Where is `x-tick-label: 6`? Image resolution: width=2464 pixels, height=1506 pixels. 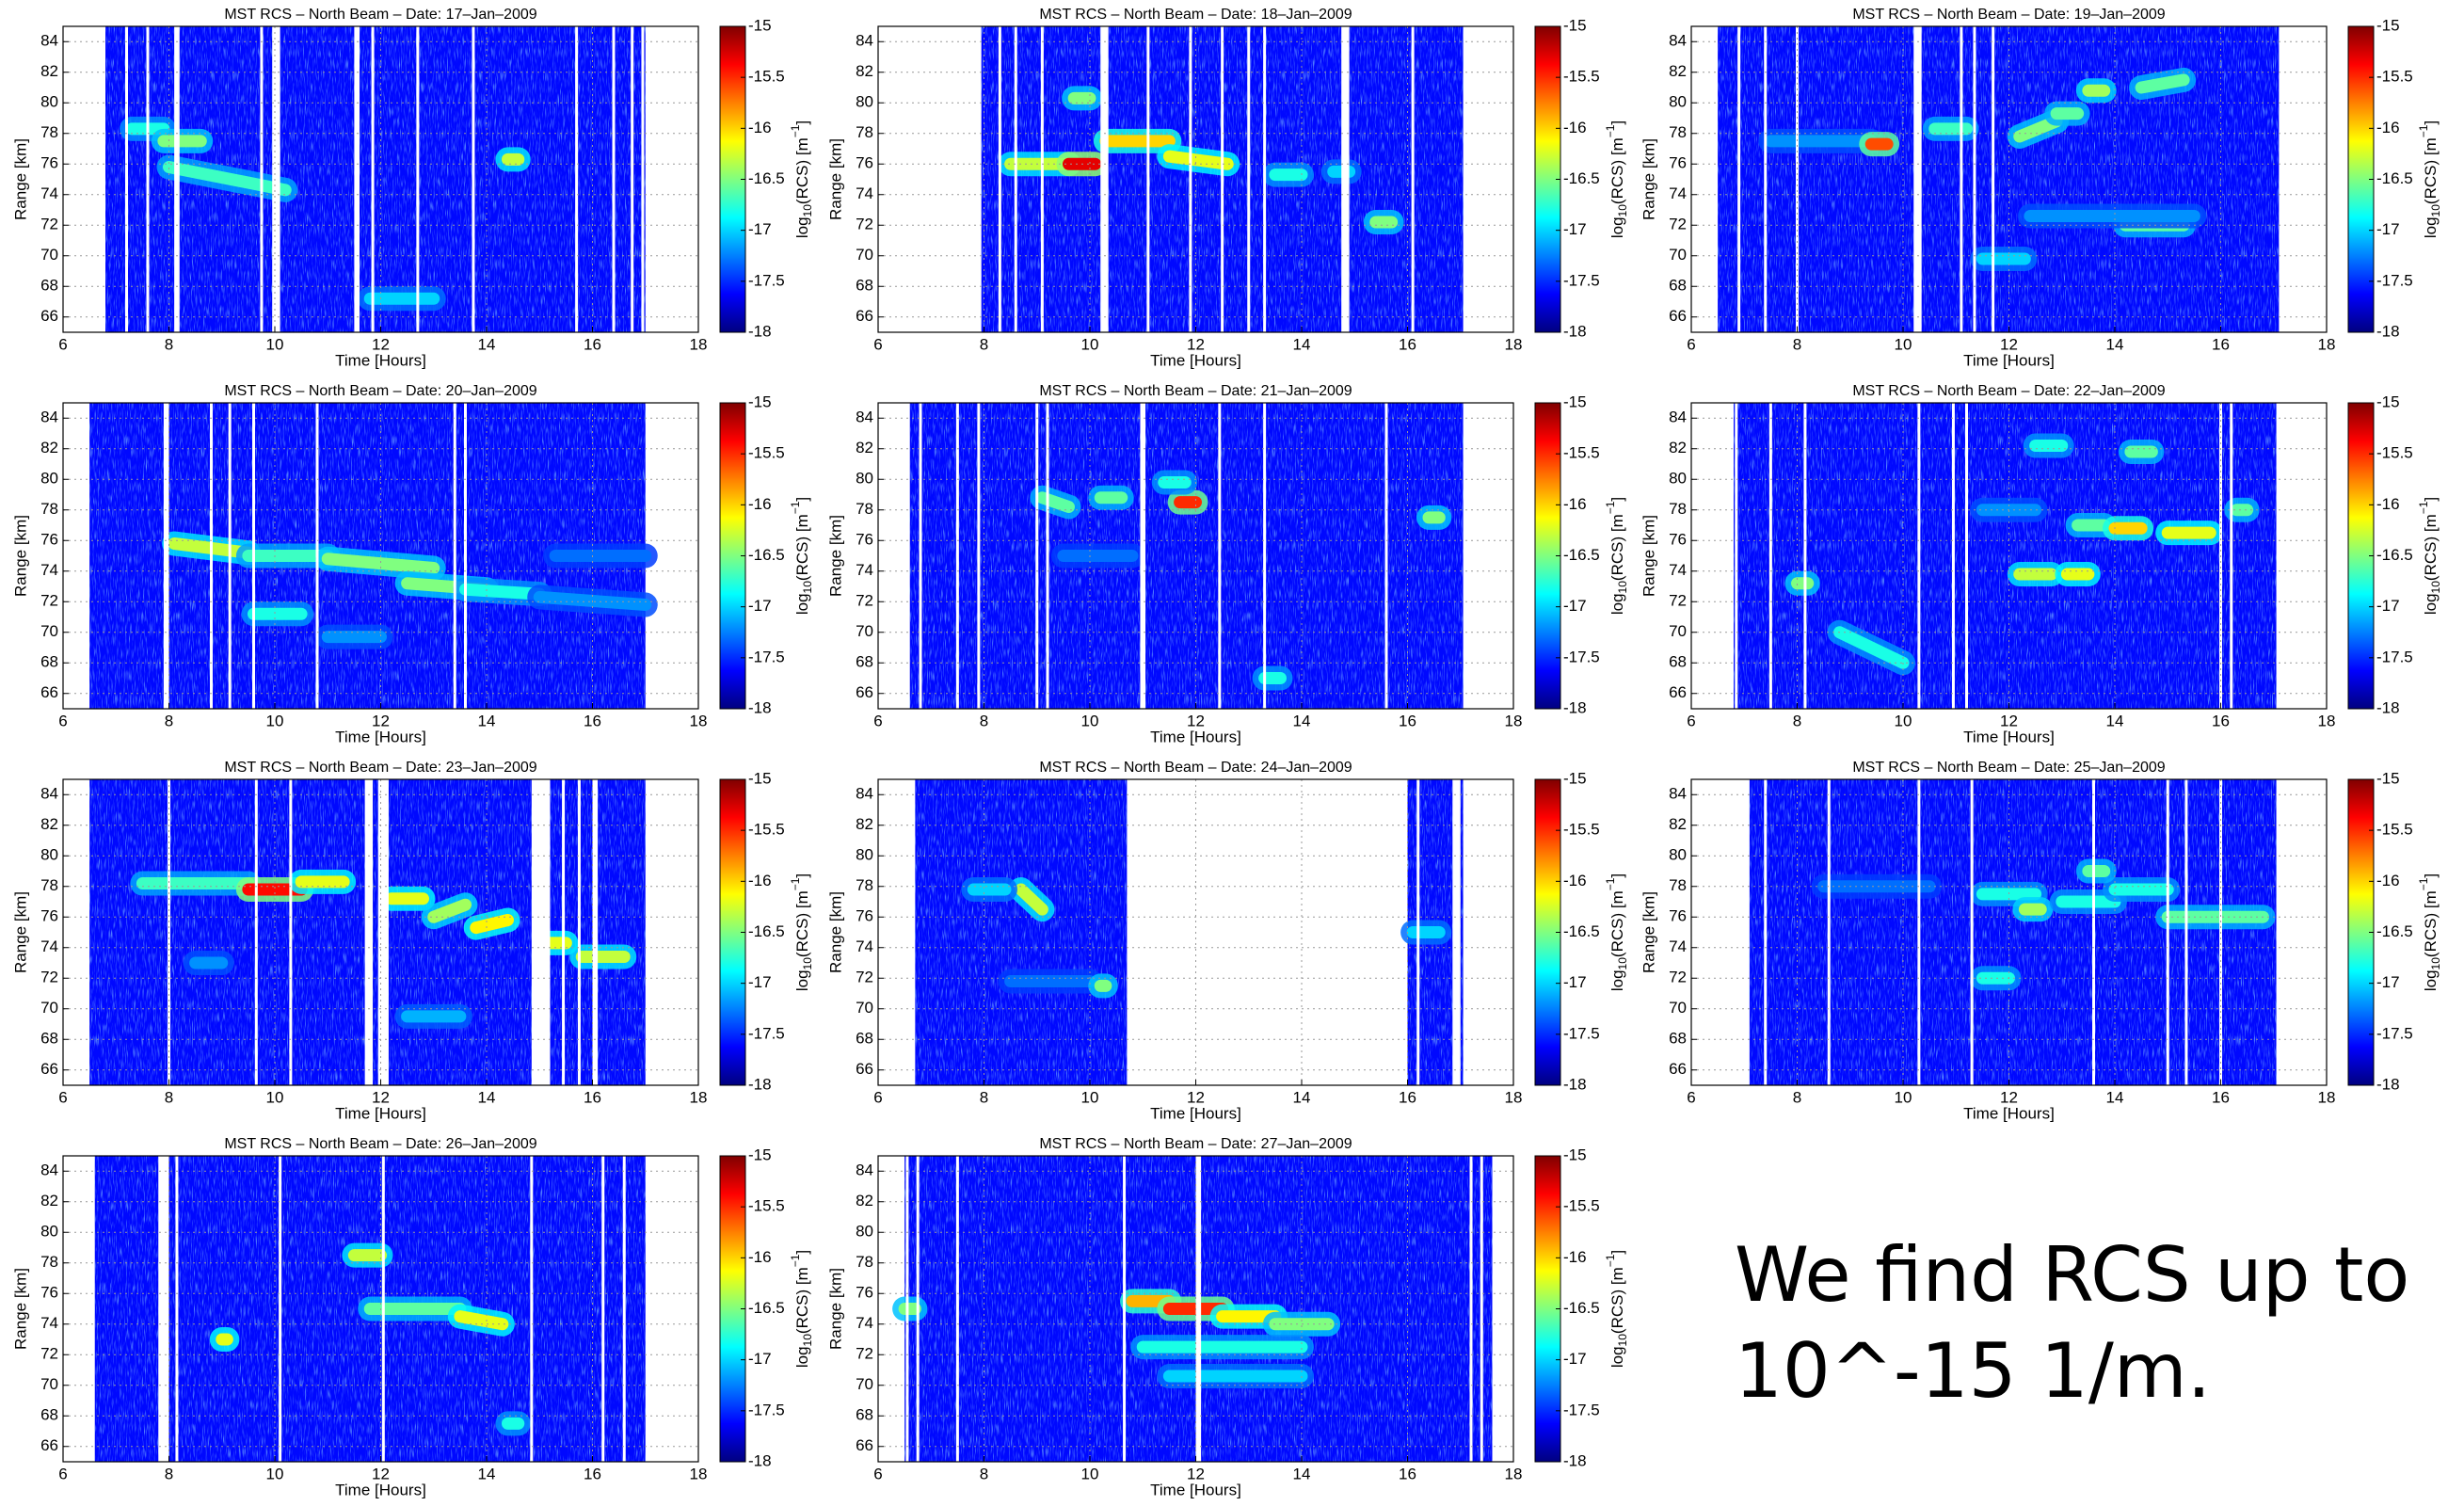 x-tick-label: 6 is located at coordinates (1691, 344).